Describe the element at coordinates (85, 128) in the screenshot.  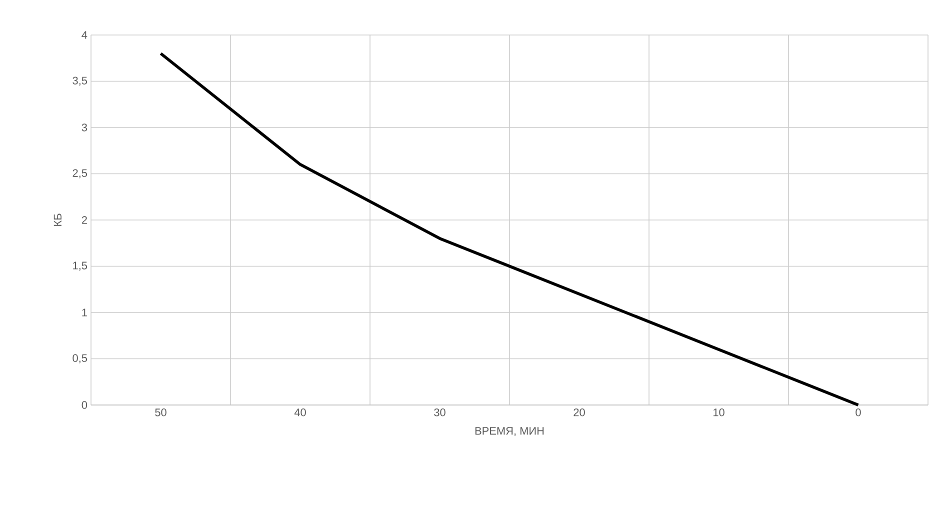
I see `y-tick-label: 3` at that location.